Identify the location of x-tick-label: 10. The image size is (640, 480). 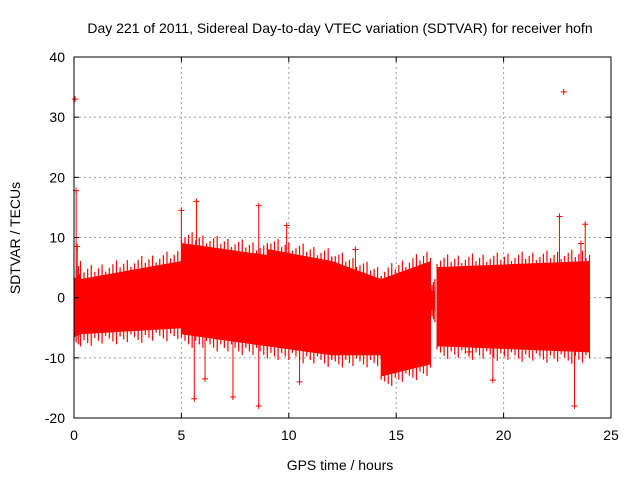
(289, 435).